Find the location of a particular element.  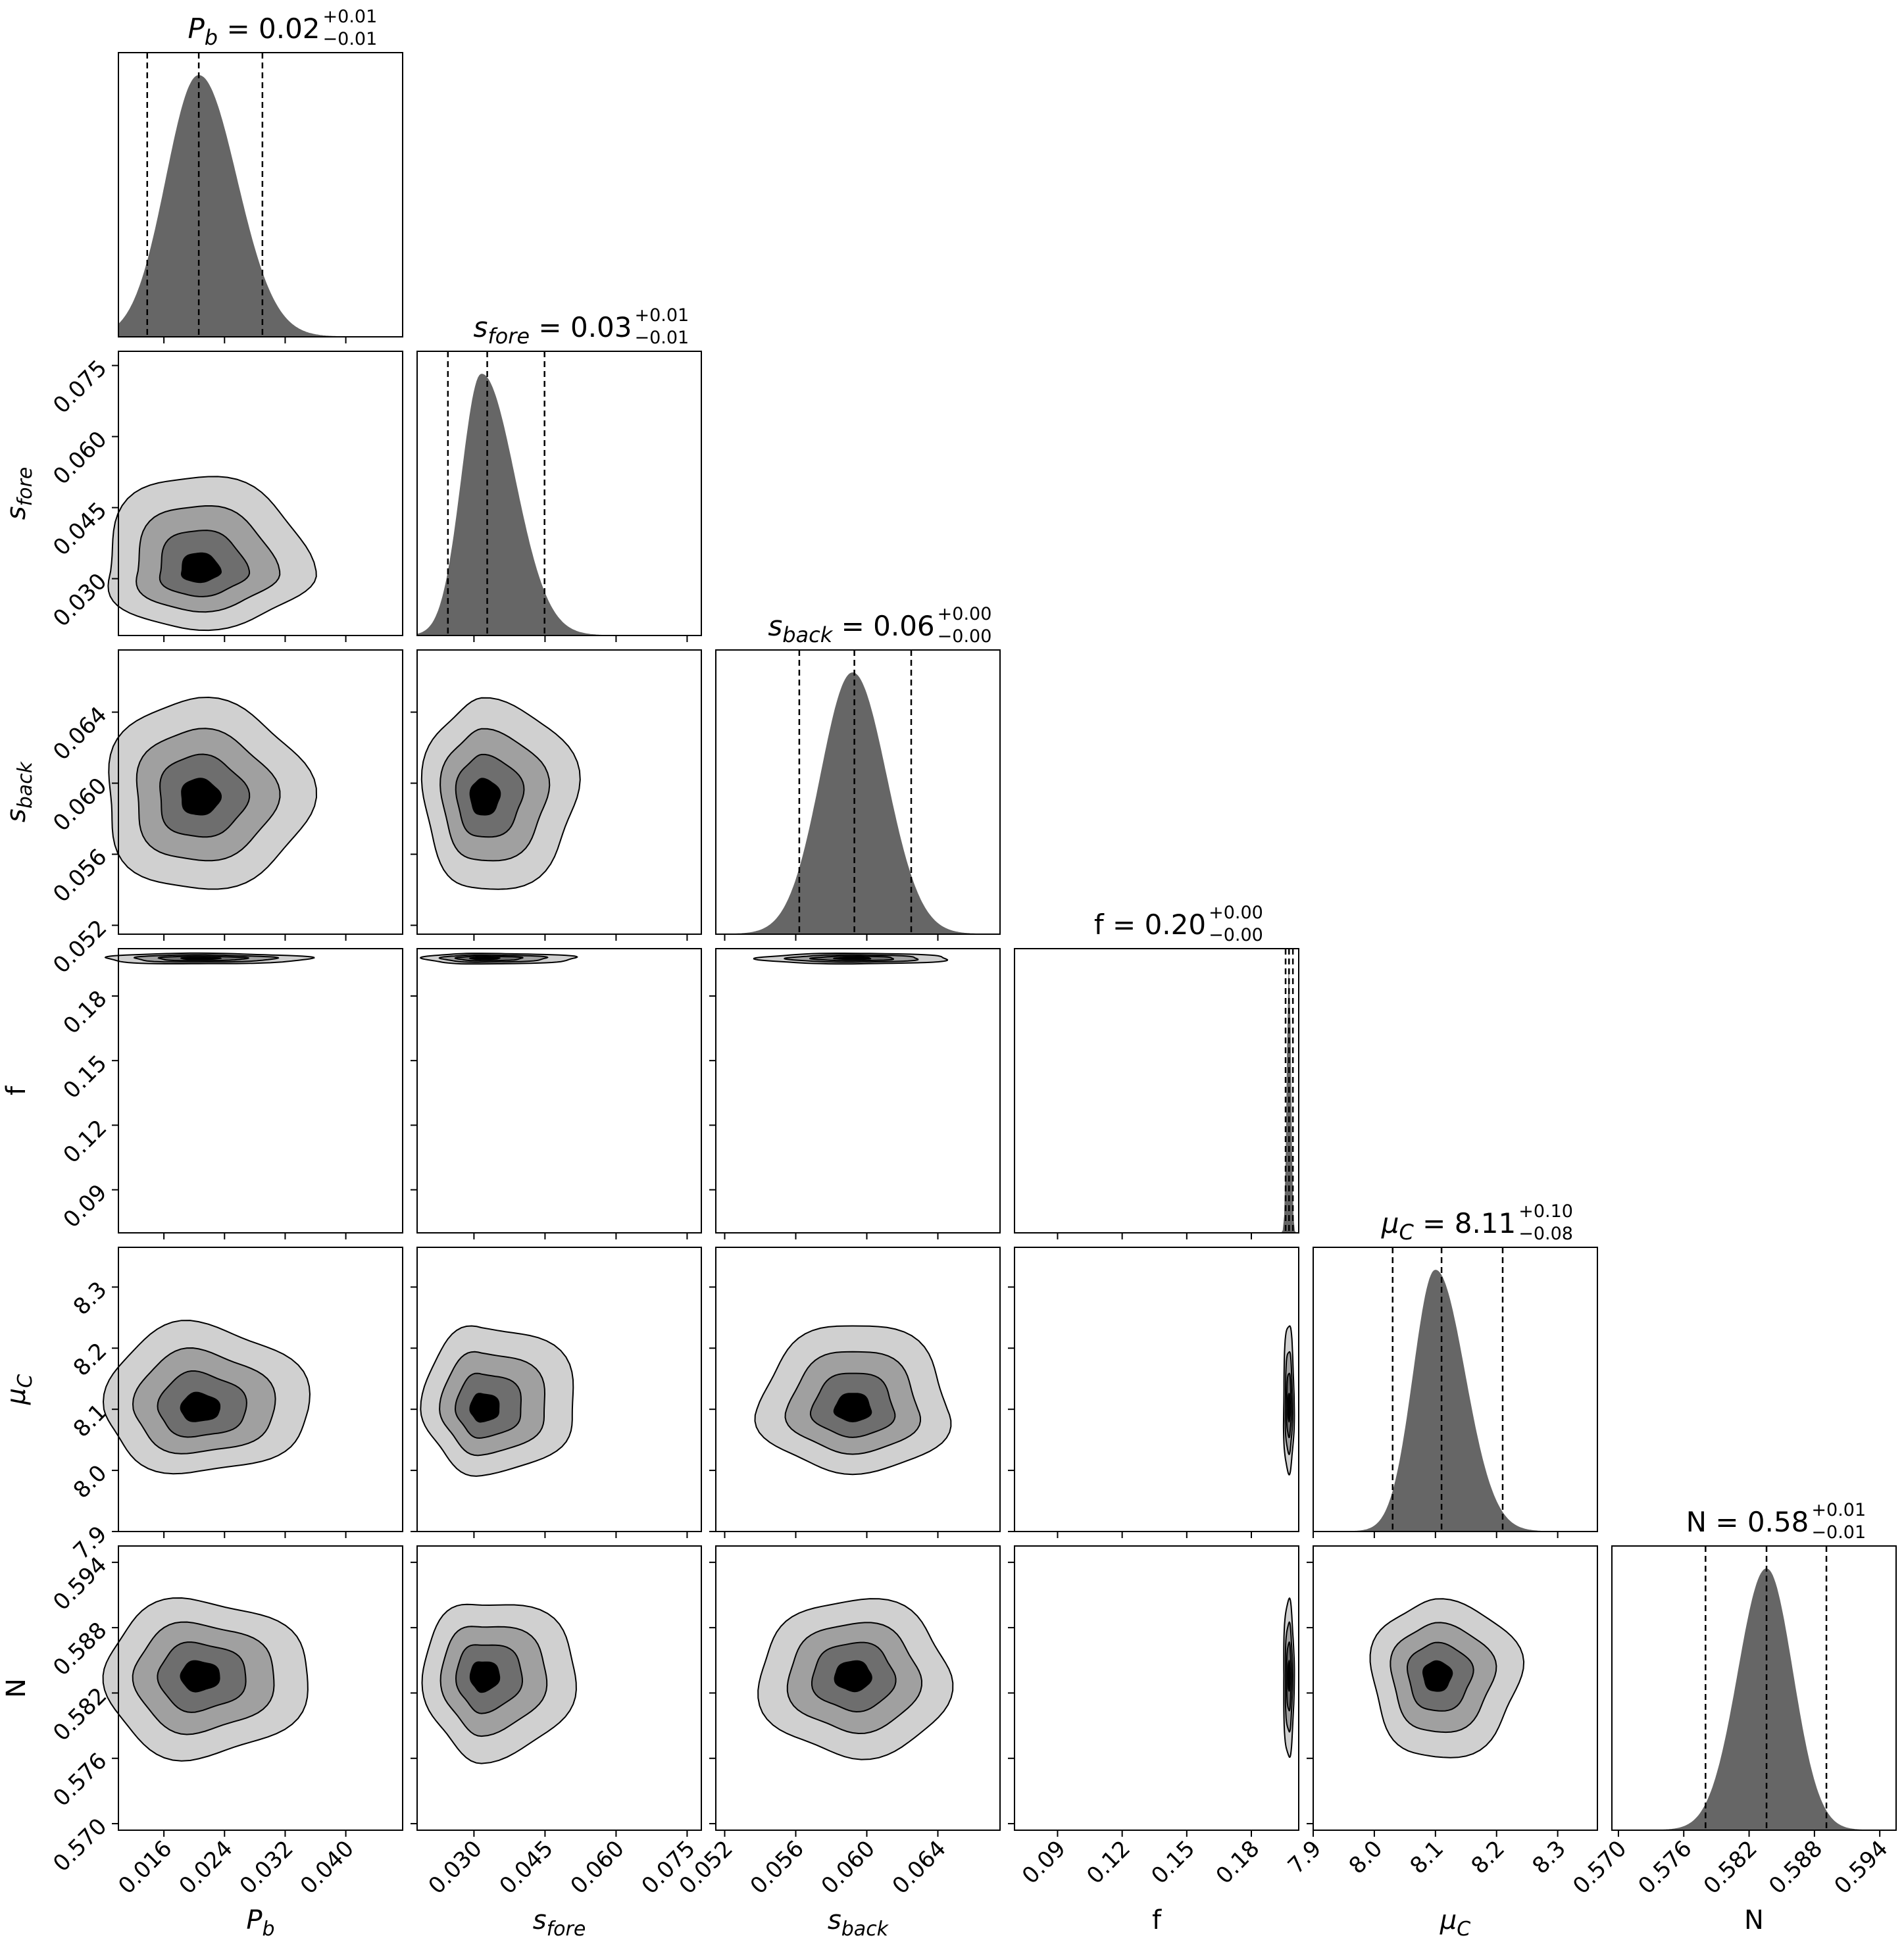

y-axis-label-sfore-symbol: s is located at coordinates (16, 513).